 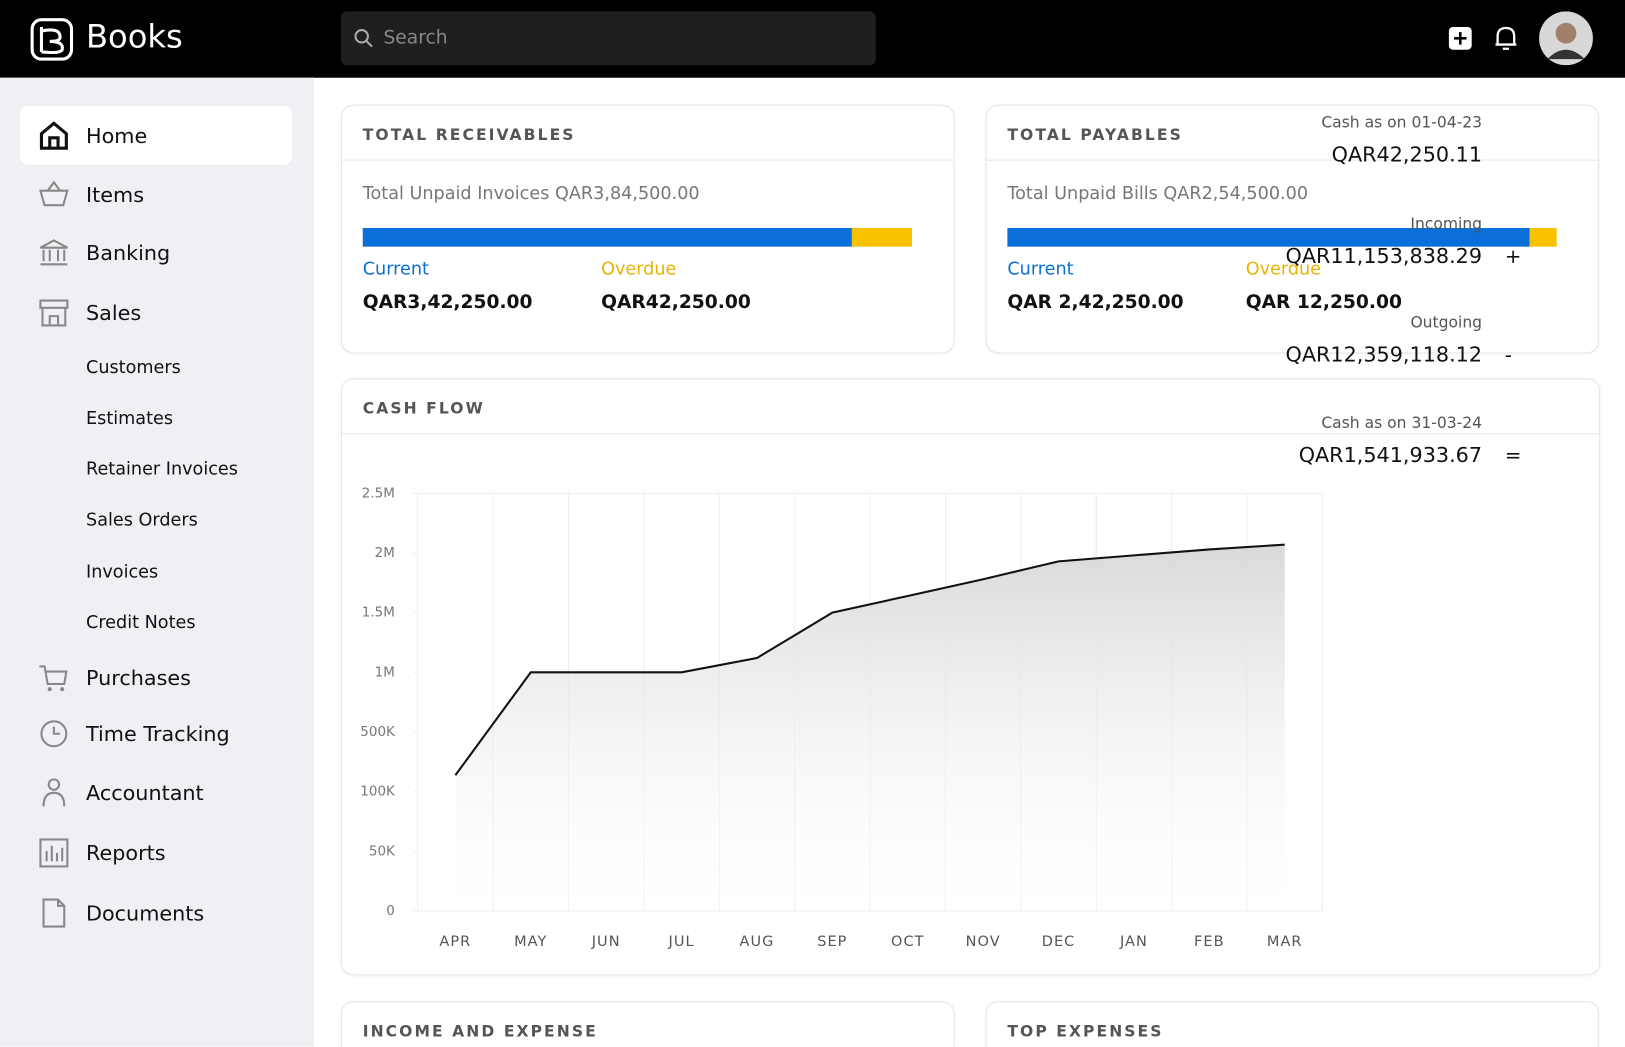 I want to click on notifications, so click(x=1505, y=38).